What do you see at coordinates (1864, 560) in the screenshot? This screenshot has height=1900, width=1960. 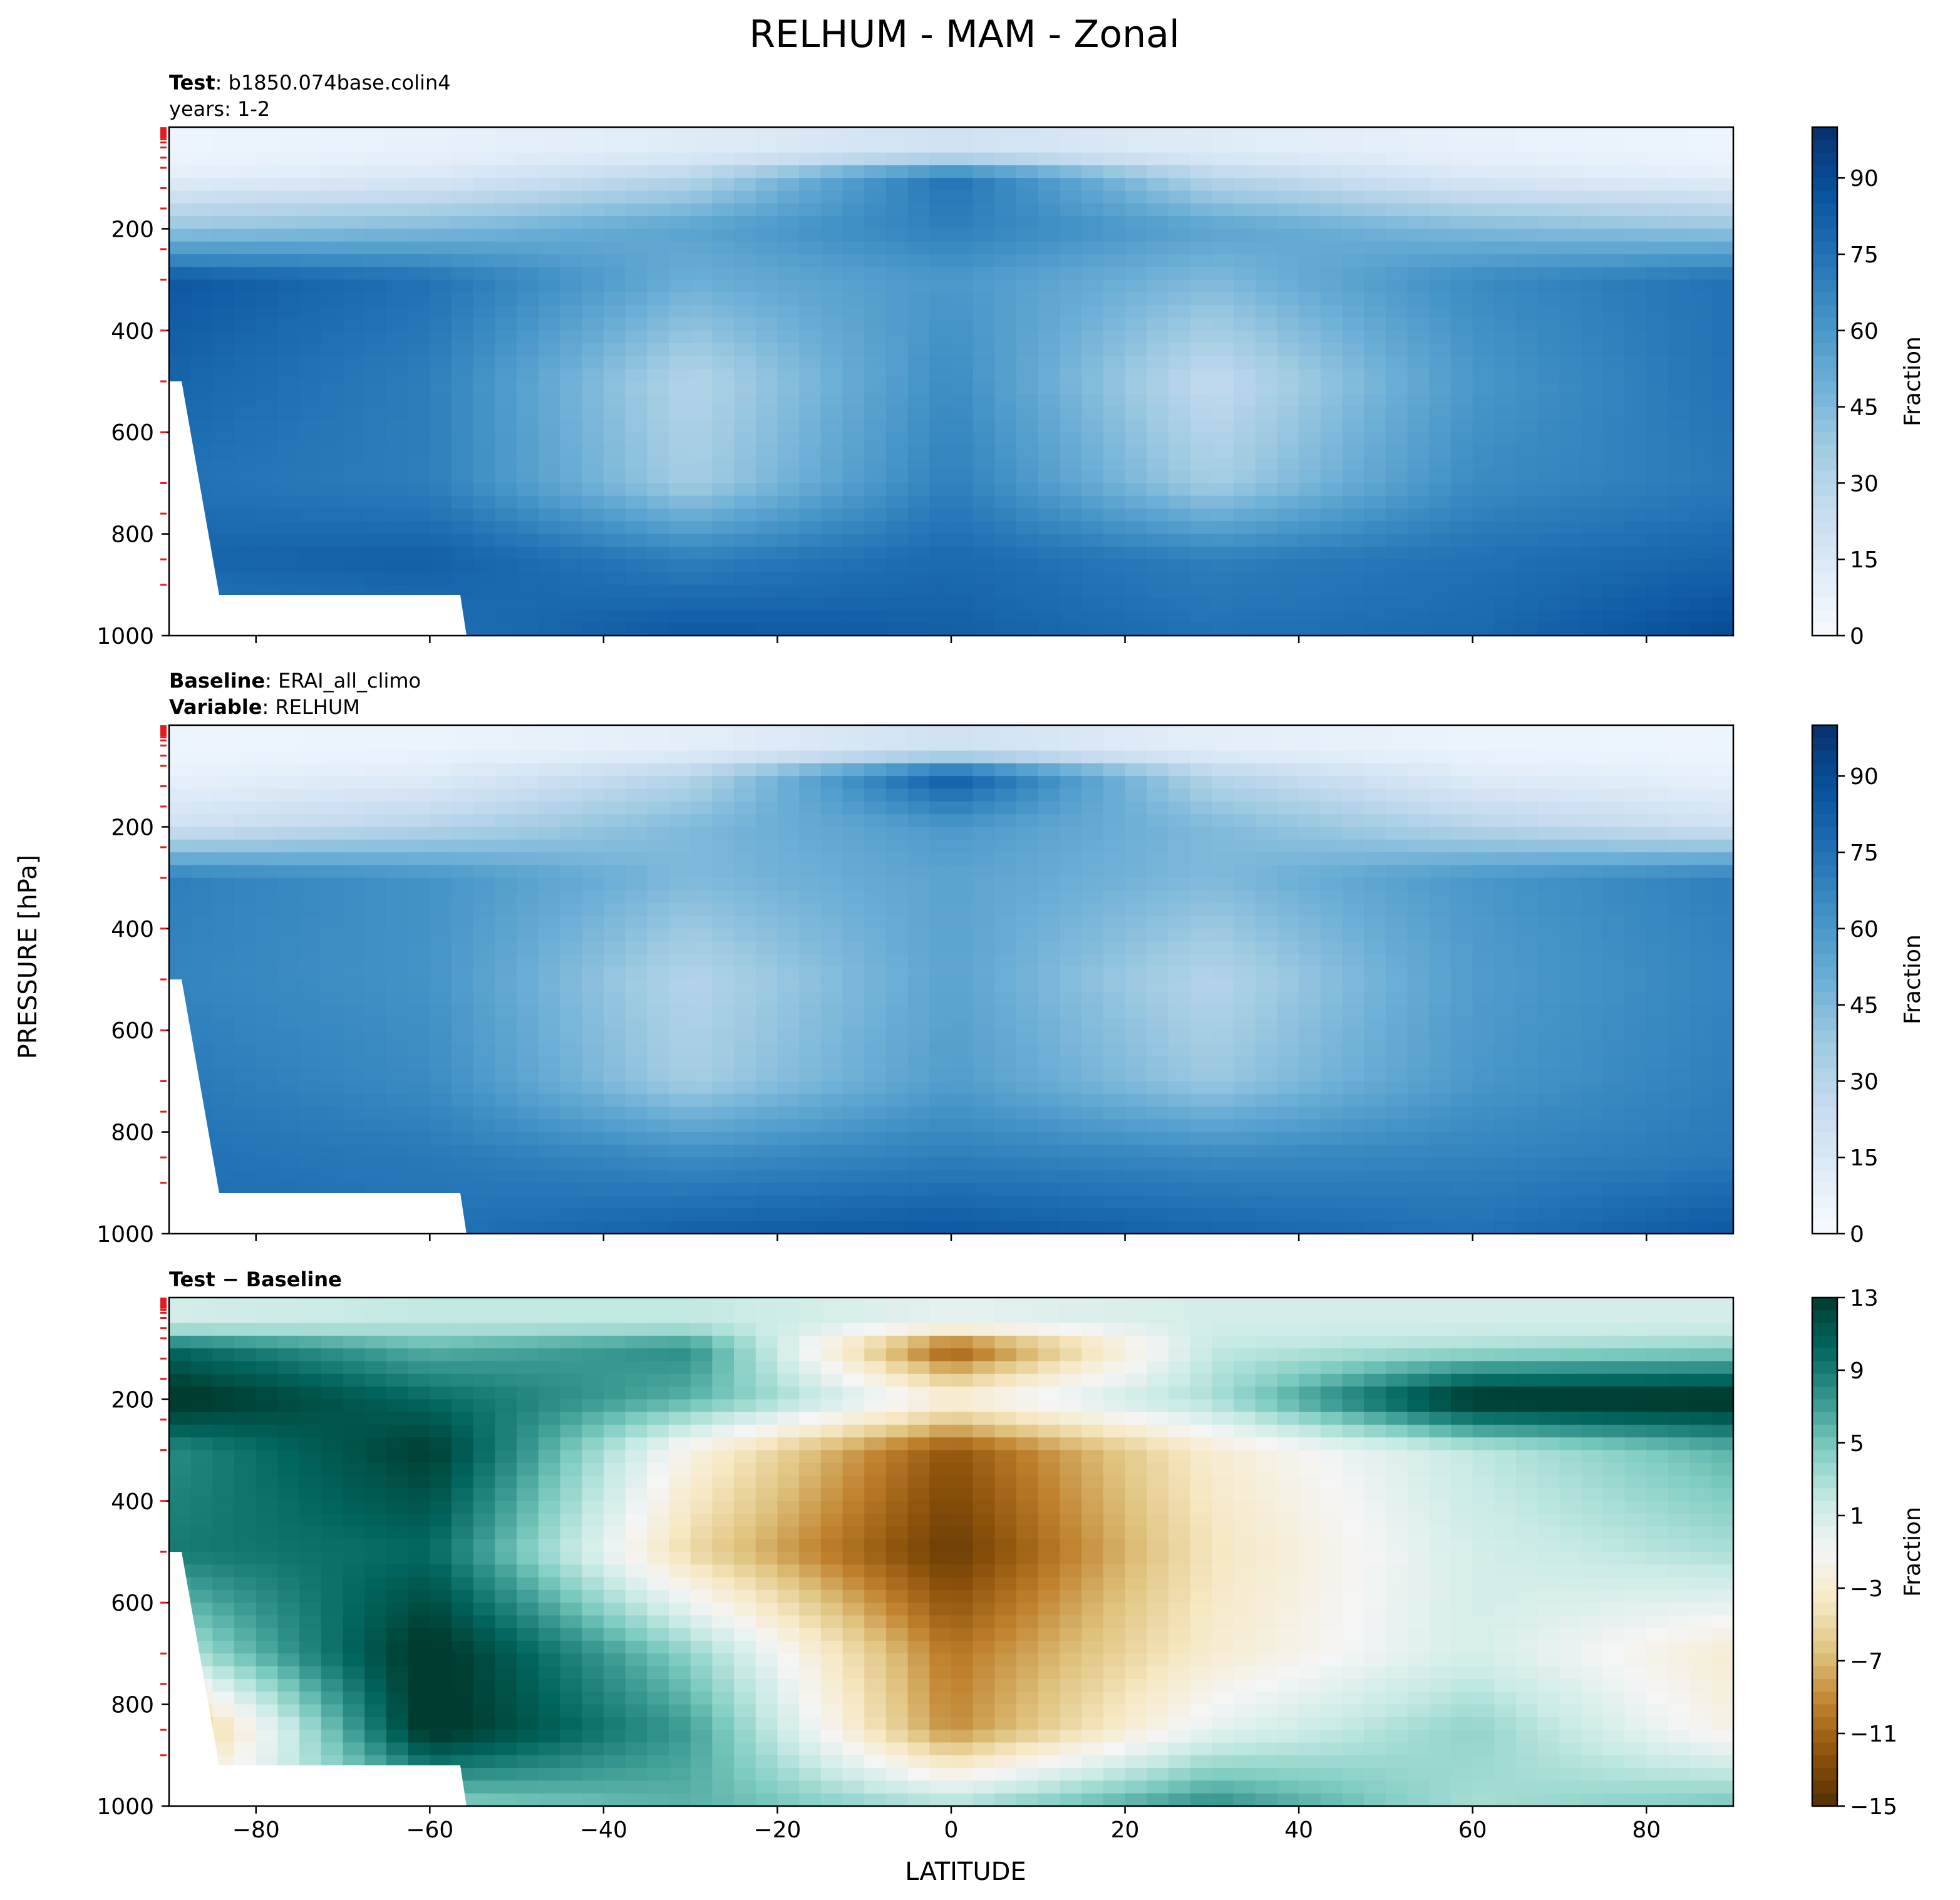 I see `colorbar-tick-label: 15` at bounding box center [1864, 560].